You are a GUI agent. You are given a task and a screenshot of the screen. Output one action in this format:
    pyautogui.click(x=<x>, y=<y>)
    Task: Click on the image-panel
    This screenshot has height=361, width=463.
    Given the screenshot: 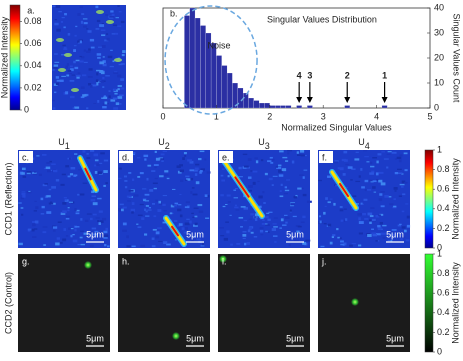 What is the action you would take?
    pyautogui.click(x=364, y=303)
    